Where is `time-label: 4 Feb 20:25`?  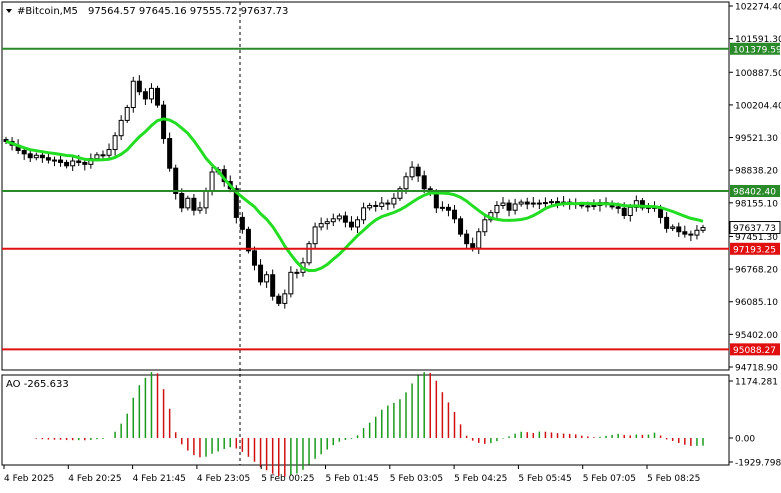 time-label: 4 Feb 20:25 is located at coordinates (94, 479).